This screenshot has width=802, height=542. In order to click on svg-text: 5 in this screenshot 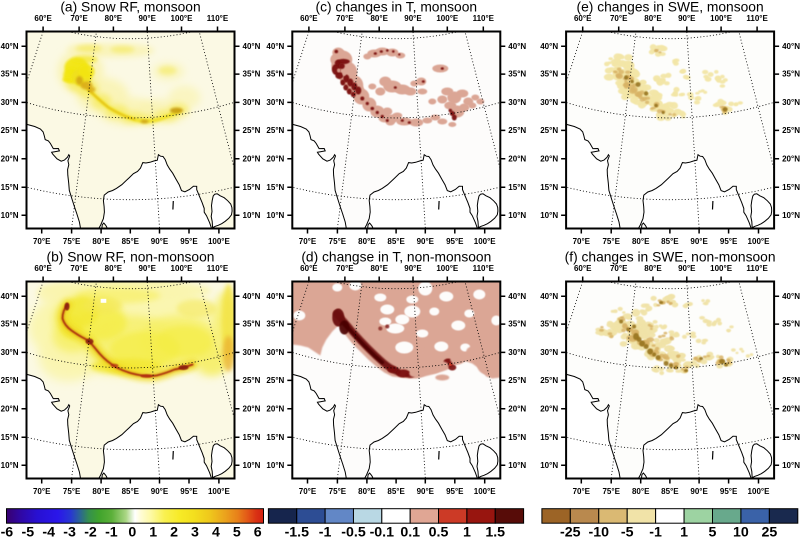, I will do `click(713, 533)`.